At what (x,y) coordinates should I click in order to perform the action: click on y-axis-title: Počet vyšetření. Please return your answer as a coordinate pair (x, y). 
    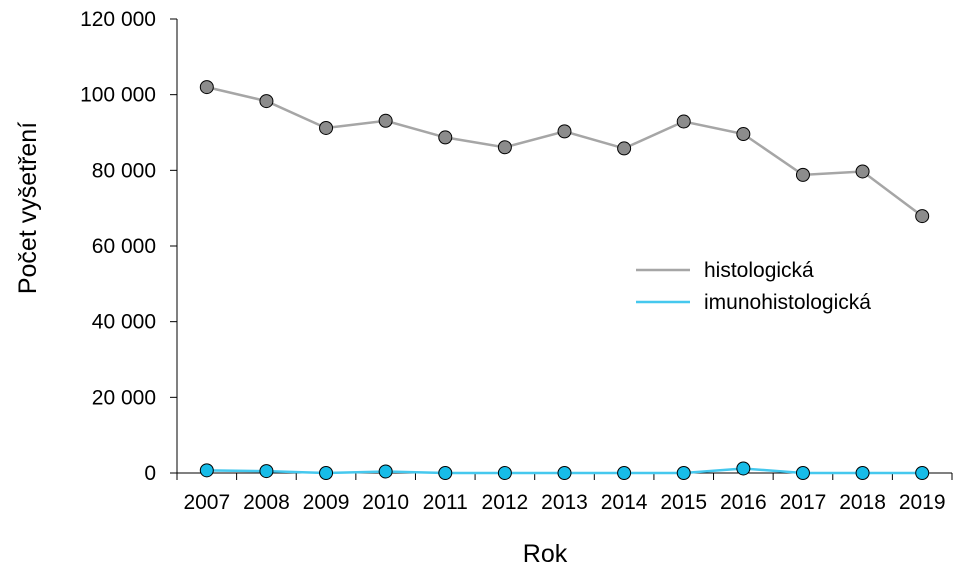
    Looking at the image, I should click on (28, 208).